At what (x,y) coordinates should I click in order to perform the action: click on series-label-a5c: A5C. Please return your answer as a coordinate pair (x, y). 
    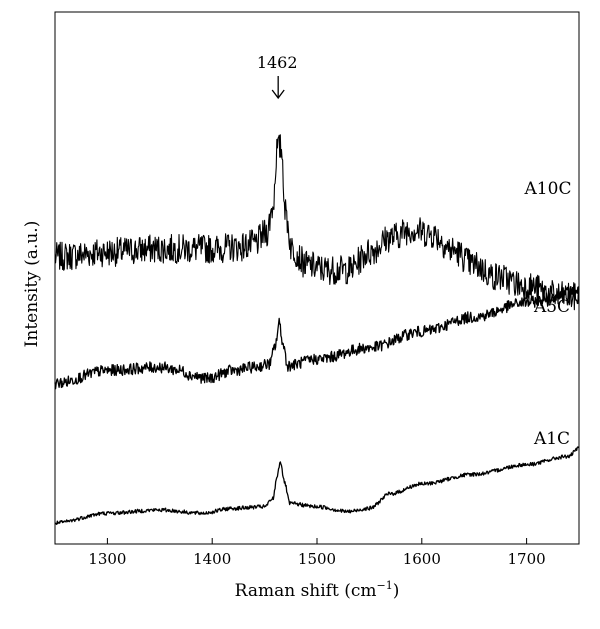
    Looking at the image, I should click on (551, 307).